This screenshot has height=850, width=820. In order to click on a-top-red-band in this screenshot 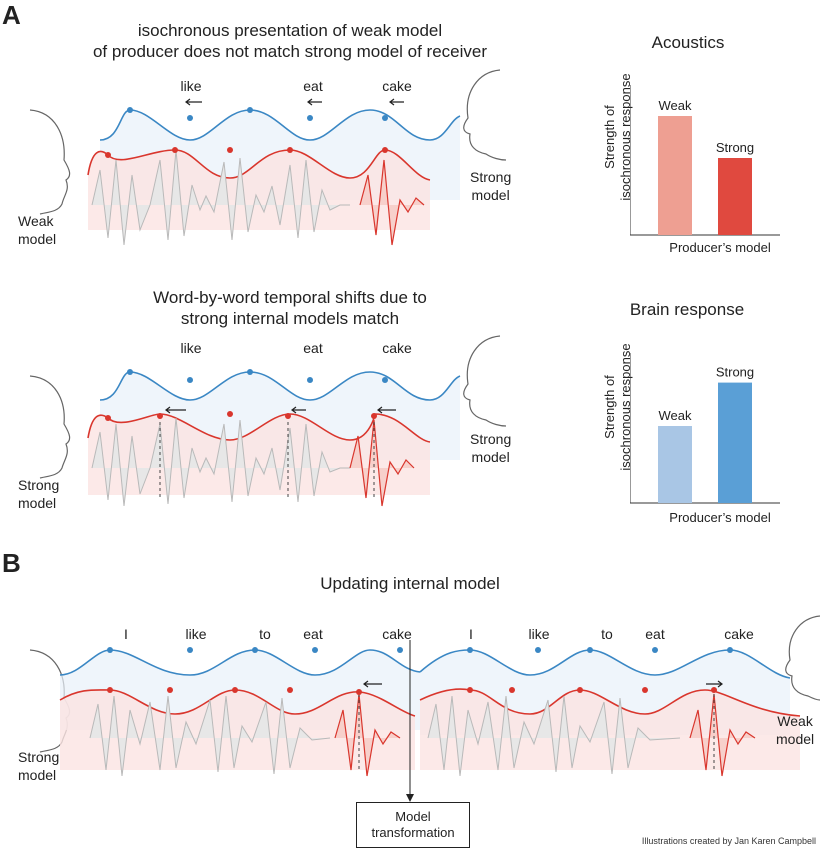, I will do `click(259, 189)`.